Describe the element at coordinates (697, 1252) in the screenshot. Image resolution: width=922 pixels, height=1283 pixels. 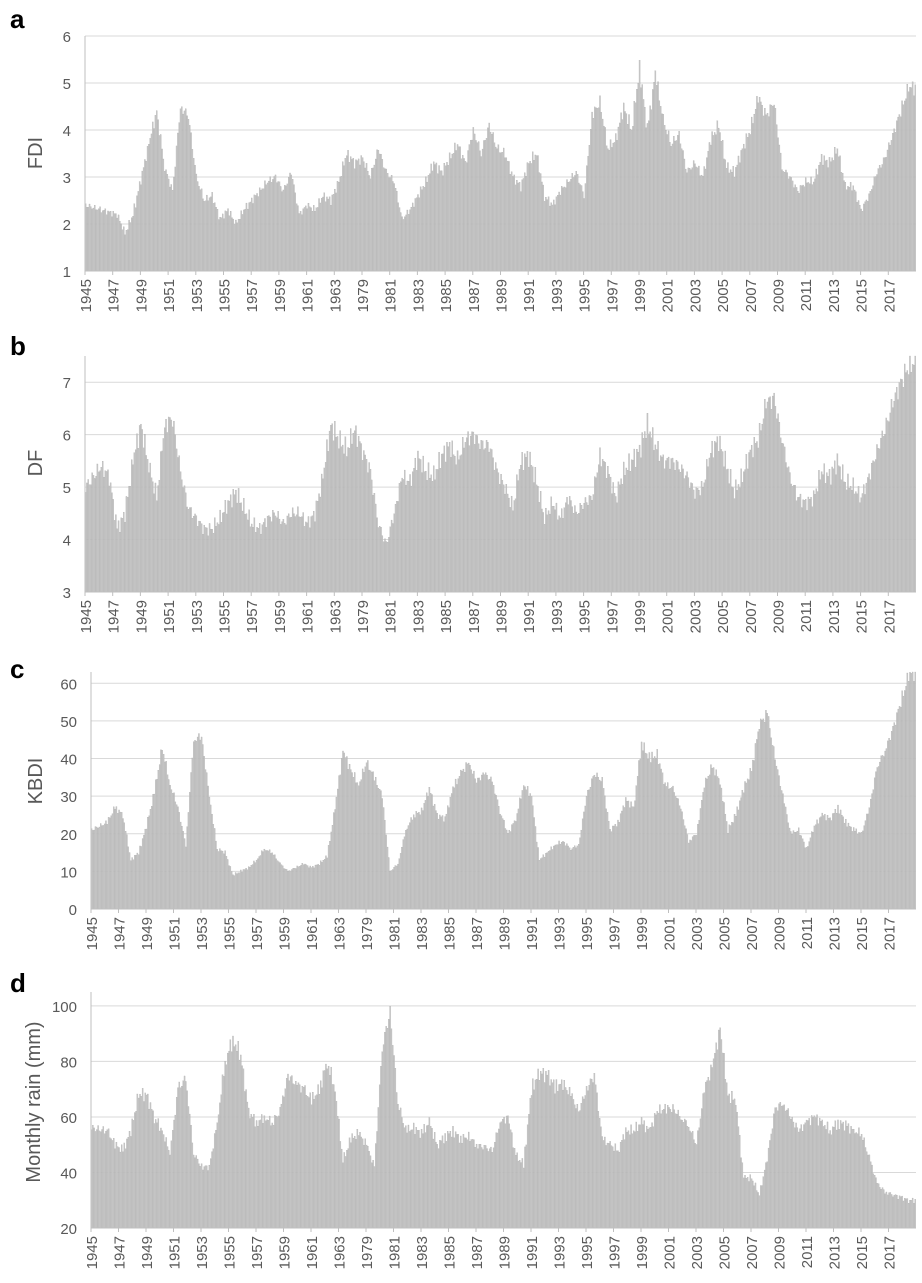
I see `x-tick-label: 2003` at that location.